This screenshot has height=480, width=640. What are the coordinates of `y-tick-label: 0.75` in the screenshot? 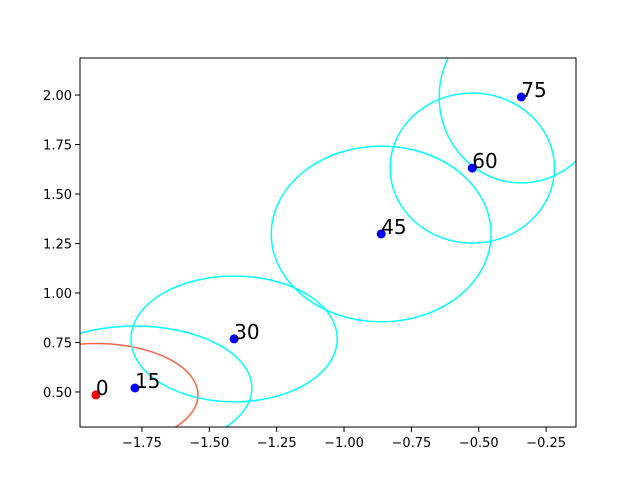 It's located at (57, 343).